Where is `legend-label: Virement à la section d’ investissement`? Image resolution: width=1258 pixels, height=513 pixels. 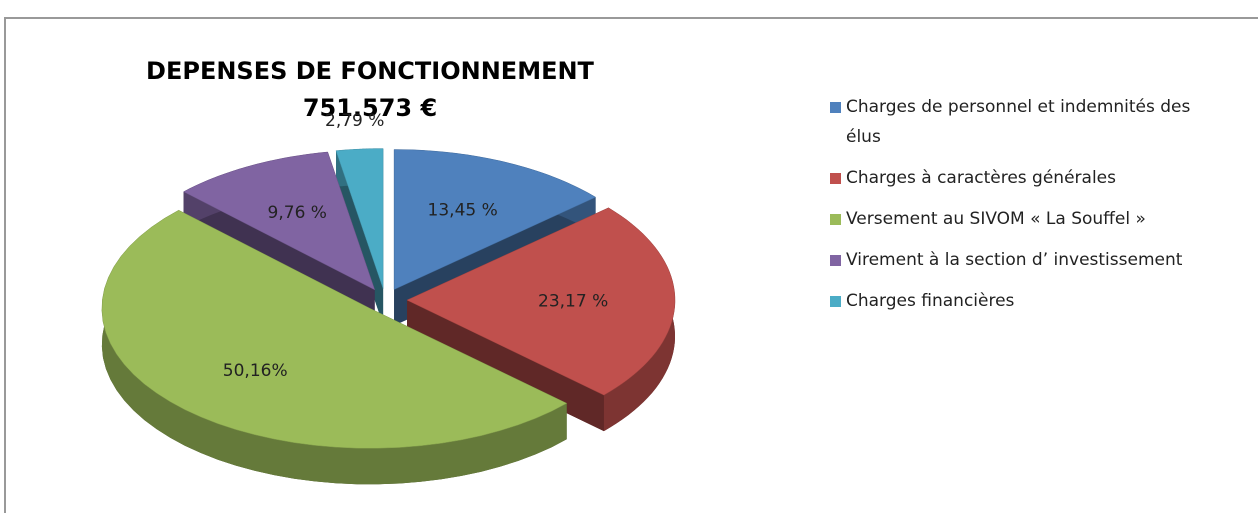
legend-label: Virement à la section d’ investissement is located at coordinates (1014, 260).